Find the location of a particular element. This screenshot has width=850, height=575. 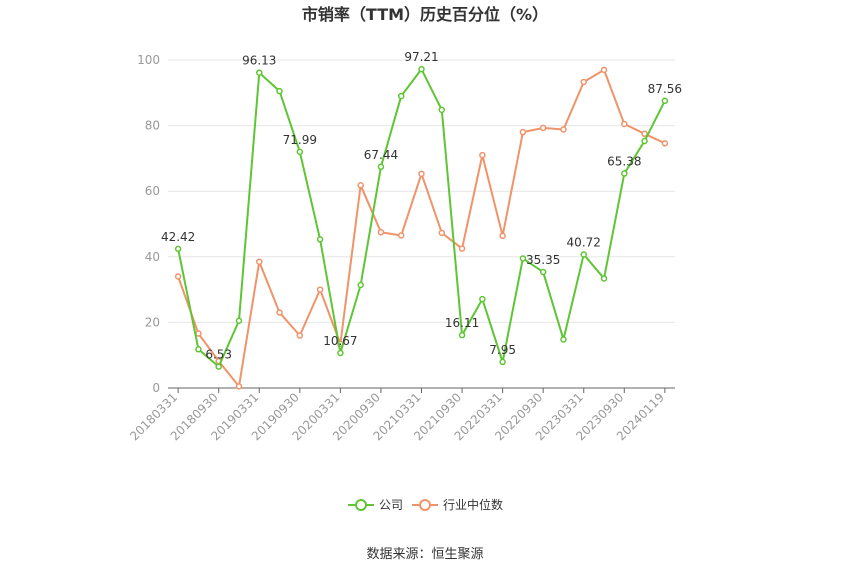

data-label: 42.42 is located at coordinates (178, 237).